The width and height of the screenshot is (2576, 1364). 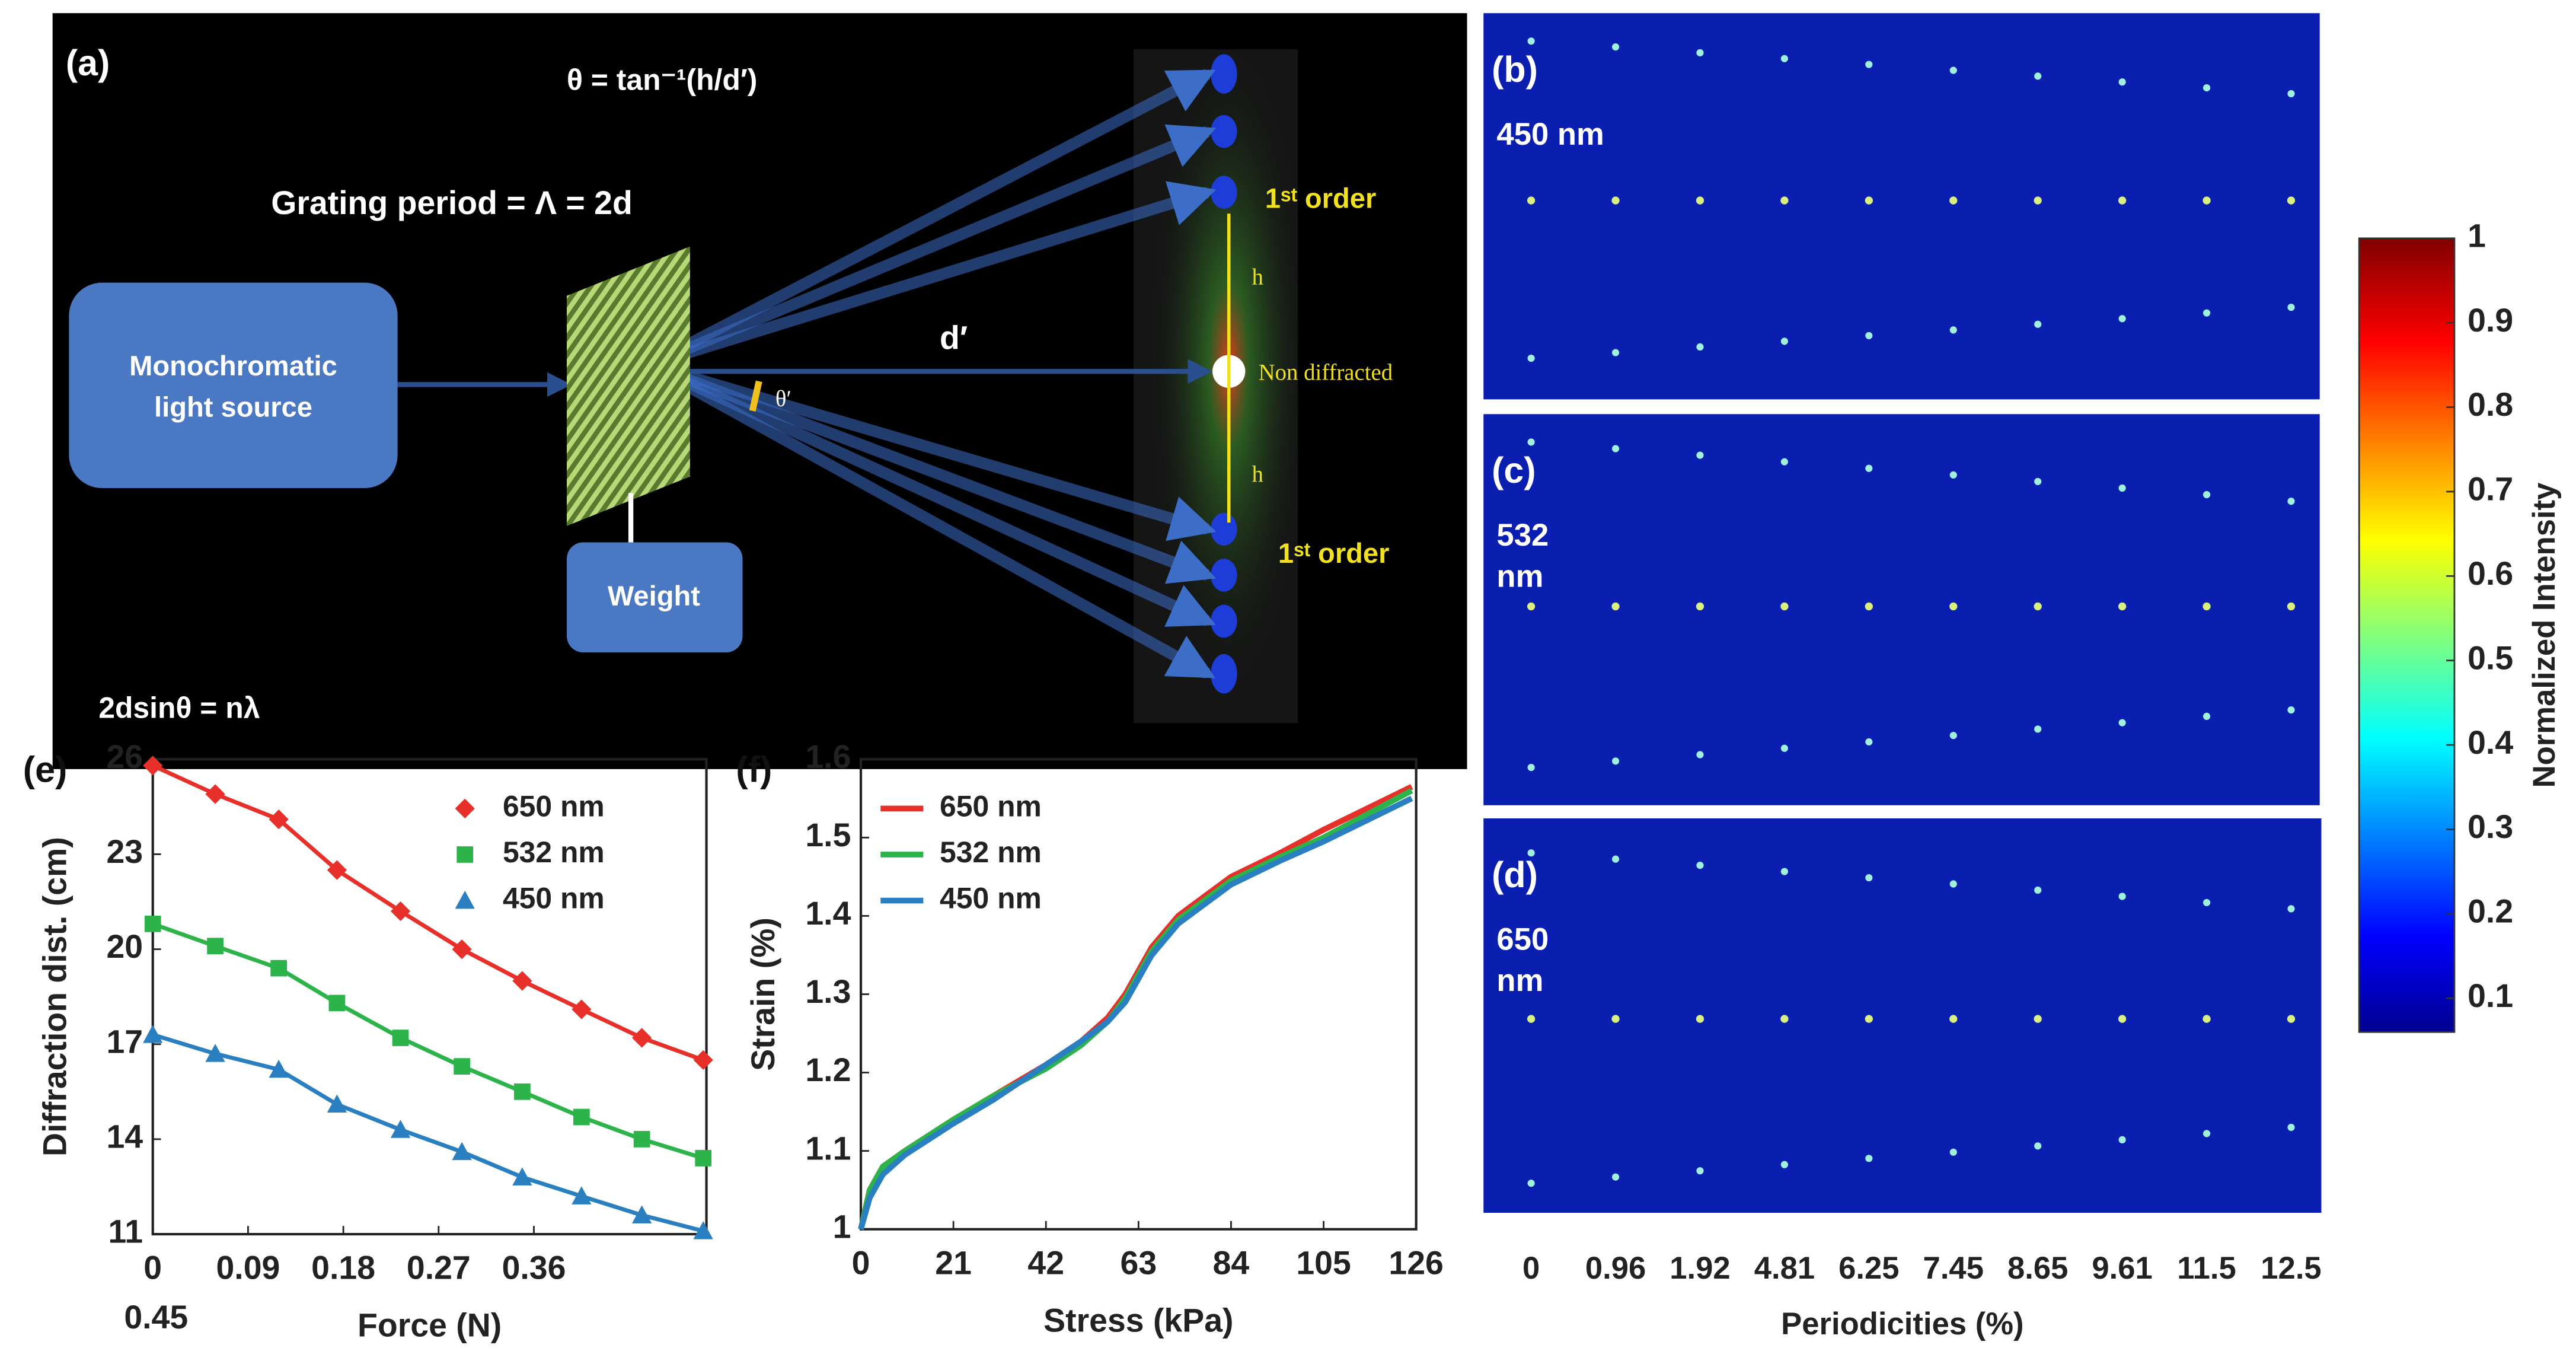 I want to click on wavelength-label: 532, so click(x=1522, y=535).